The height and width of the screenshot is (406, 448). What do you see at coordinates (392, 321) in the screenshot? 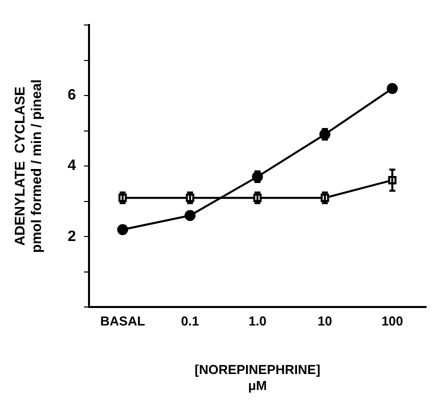
I see `x-tick-label: 100` at bounding box center [392, 321].